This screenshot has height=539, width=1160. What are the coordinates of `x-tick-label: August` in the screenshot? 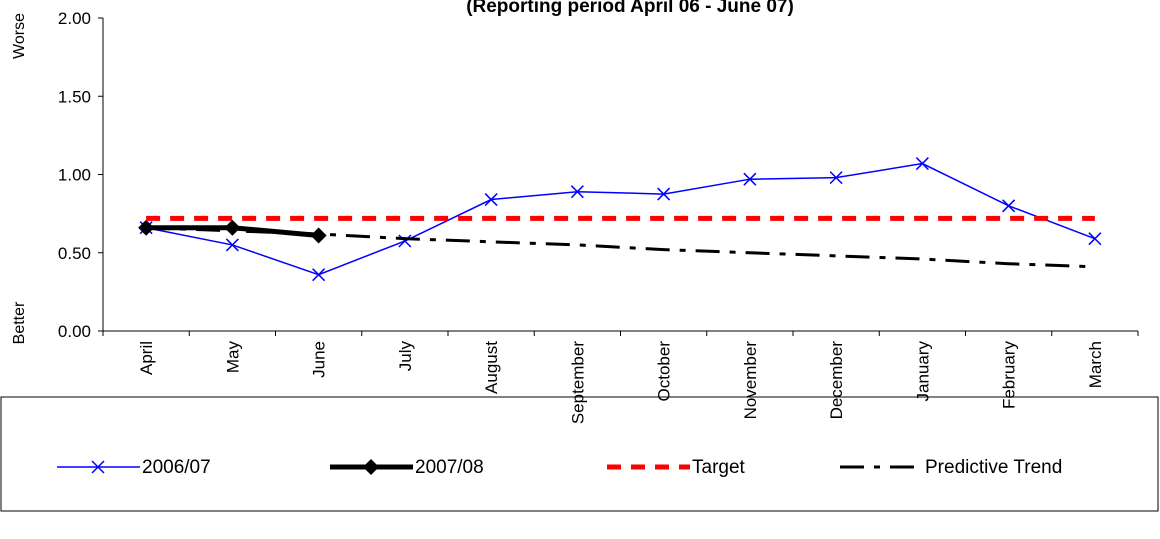 It's located at (491, 367).